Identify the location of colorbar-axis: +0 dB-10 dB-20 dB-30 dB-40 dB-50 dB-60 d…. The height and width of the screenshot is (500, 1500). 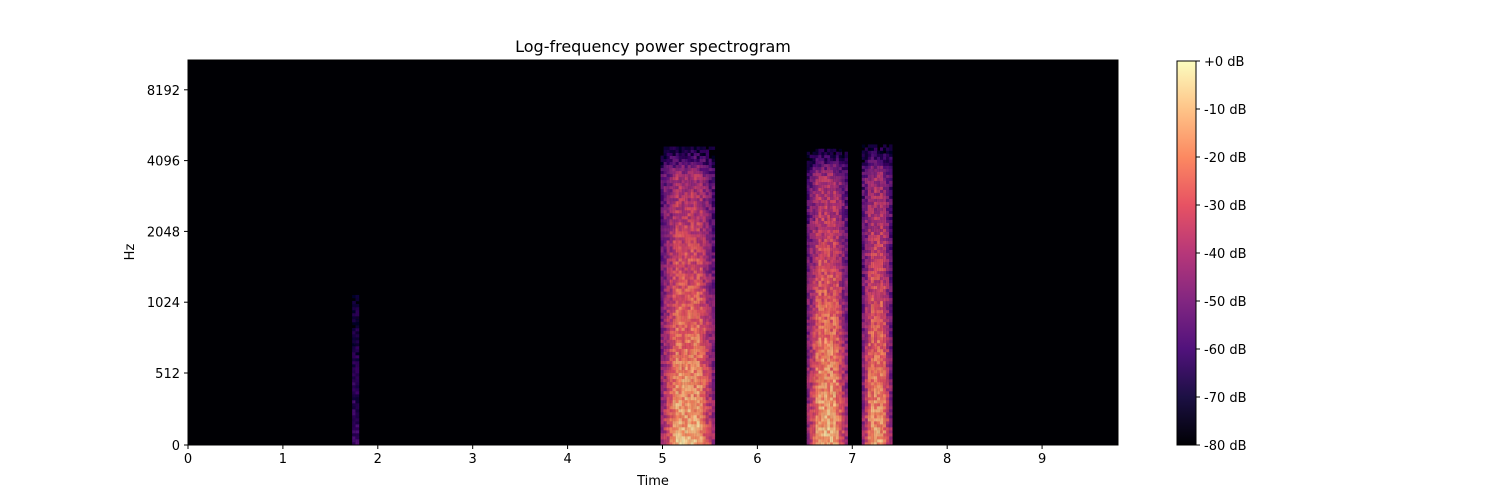
(1221, 254).